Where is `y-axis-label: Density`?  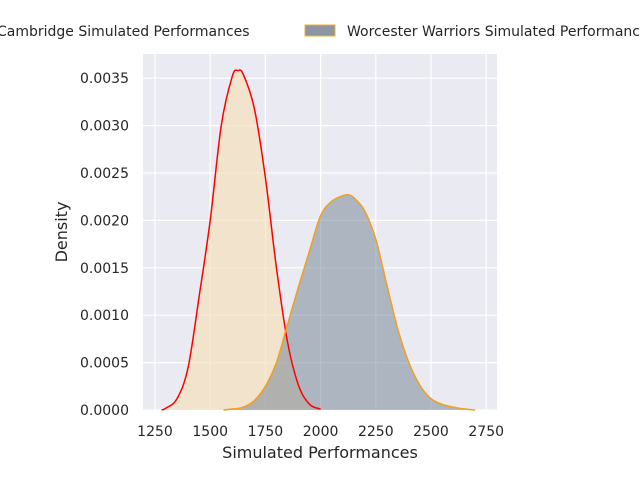 y-axis-label: Density is located at coordinates (61, 232).